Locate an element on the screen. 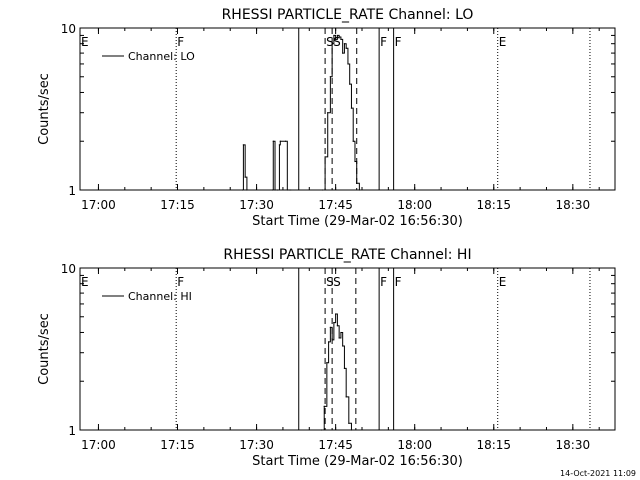 This screenshot has height=480, width=640. chart-title: RHESSI PARTICLE_RATE Channel: LO is located at coordinates (348, 15).